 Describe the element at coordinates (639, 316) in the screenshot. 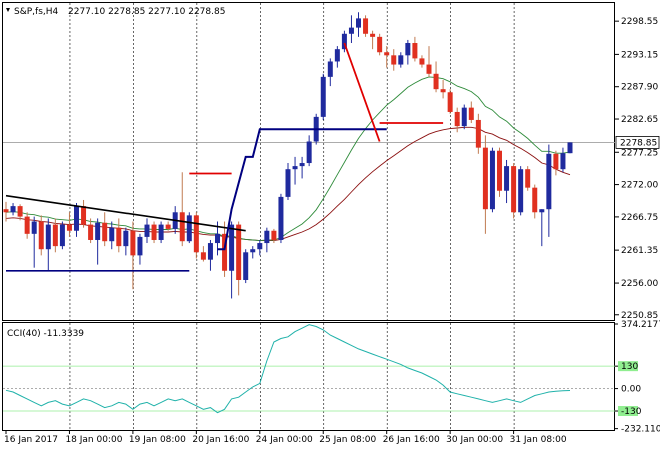

I see `price-tick-label: 2250.85` at that location.